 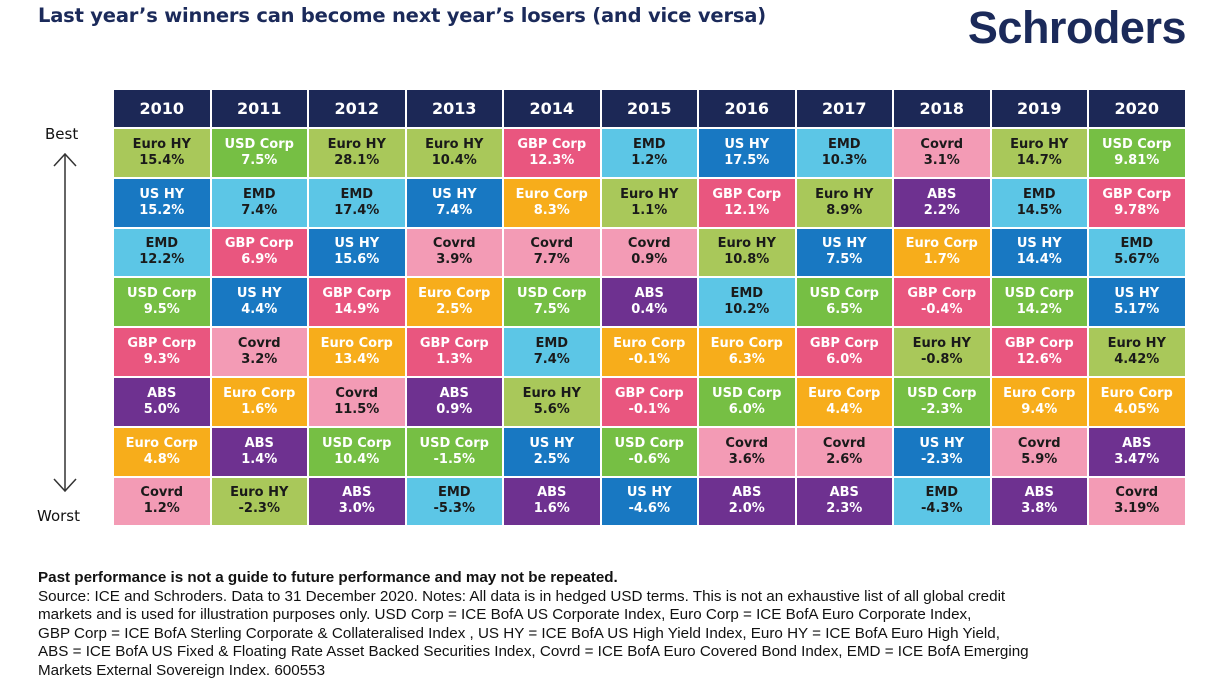 What do you see at coordinates (746, 459) in the screenshot?
I see `asset-return: 3.6%` at bounding box center [746, 459].